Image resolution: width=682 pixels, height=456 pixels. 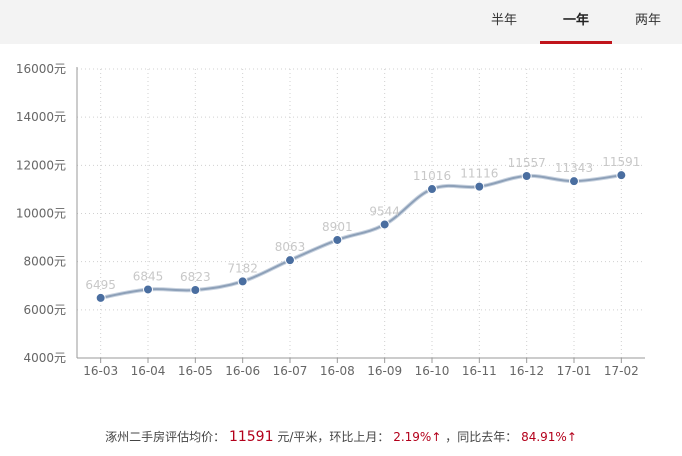 What do you see at coordinates (100, 285) in the screenshot?
I see `data-label: 6495` at bounding box center [100, 285].